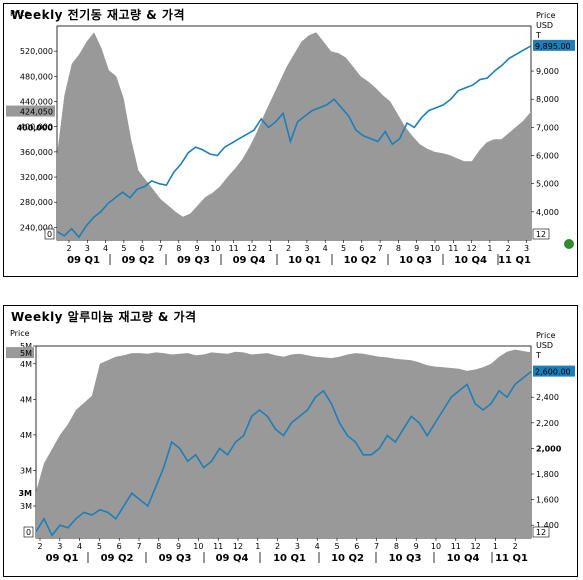 Image resolution: width=583 pixels, height=580 pixels. What do you see at coordinates (36, 112) in the screenshot?
I see `left-current-value: 424,050` at bounding box center [36, 112].